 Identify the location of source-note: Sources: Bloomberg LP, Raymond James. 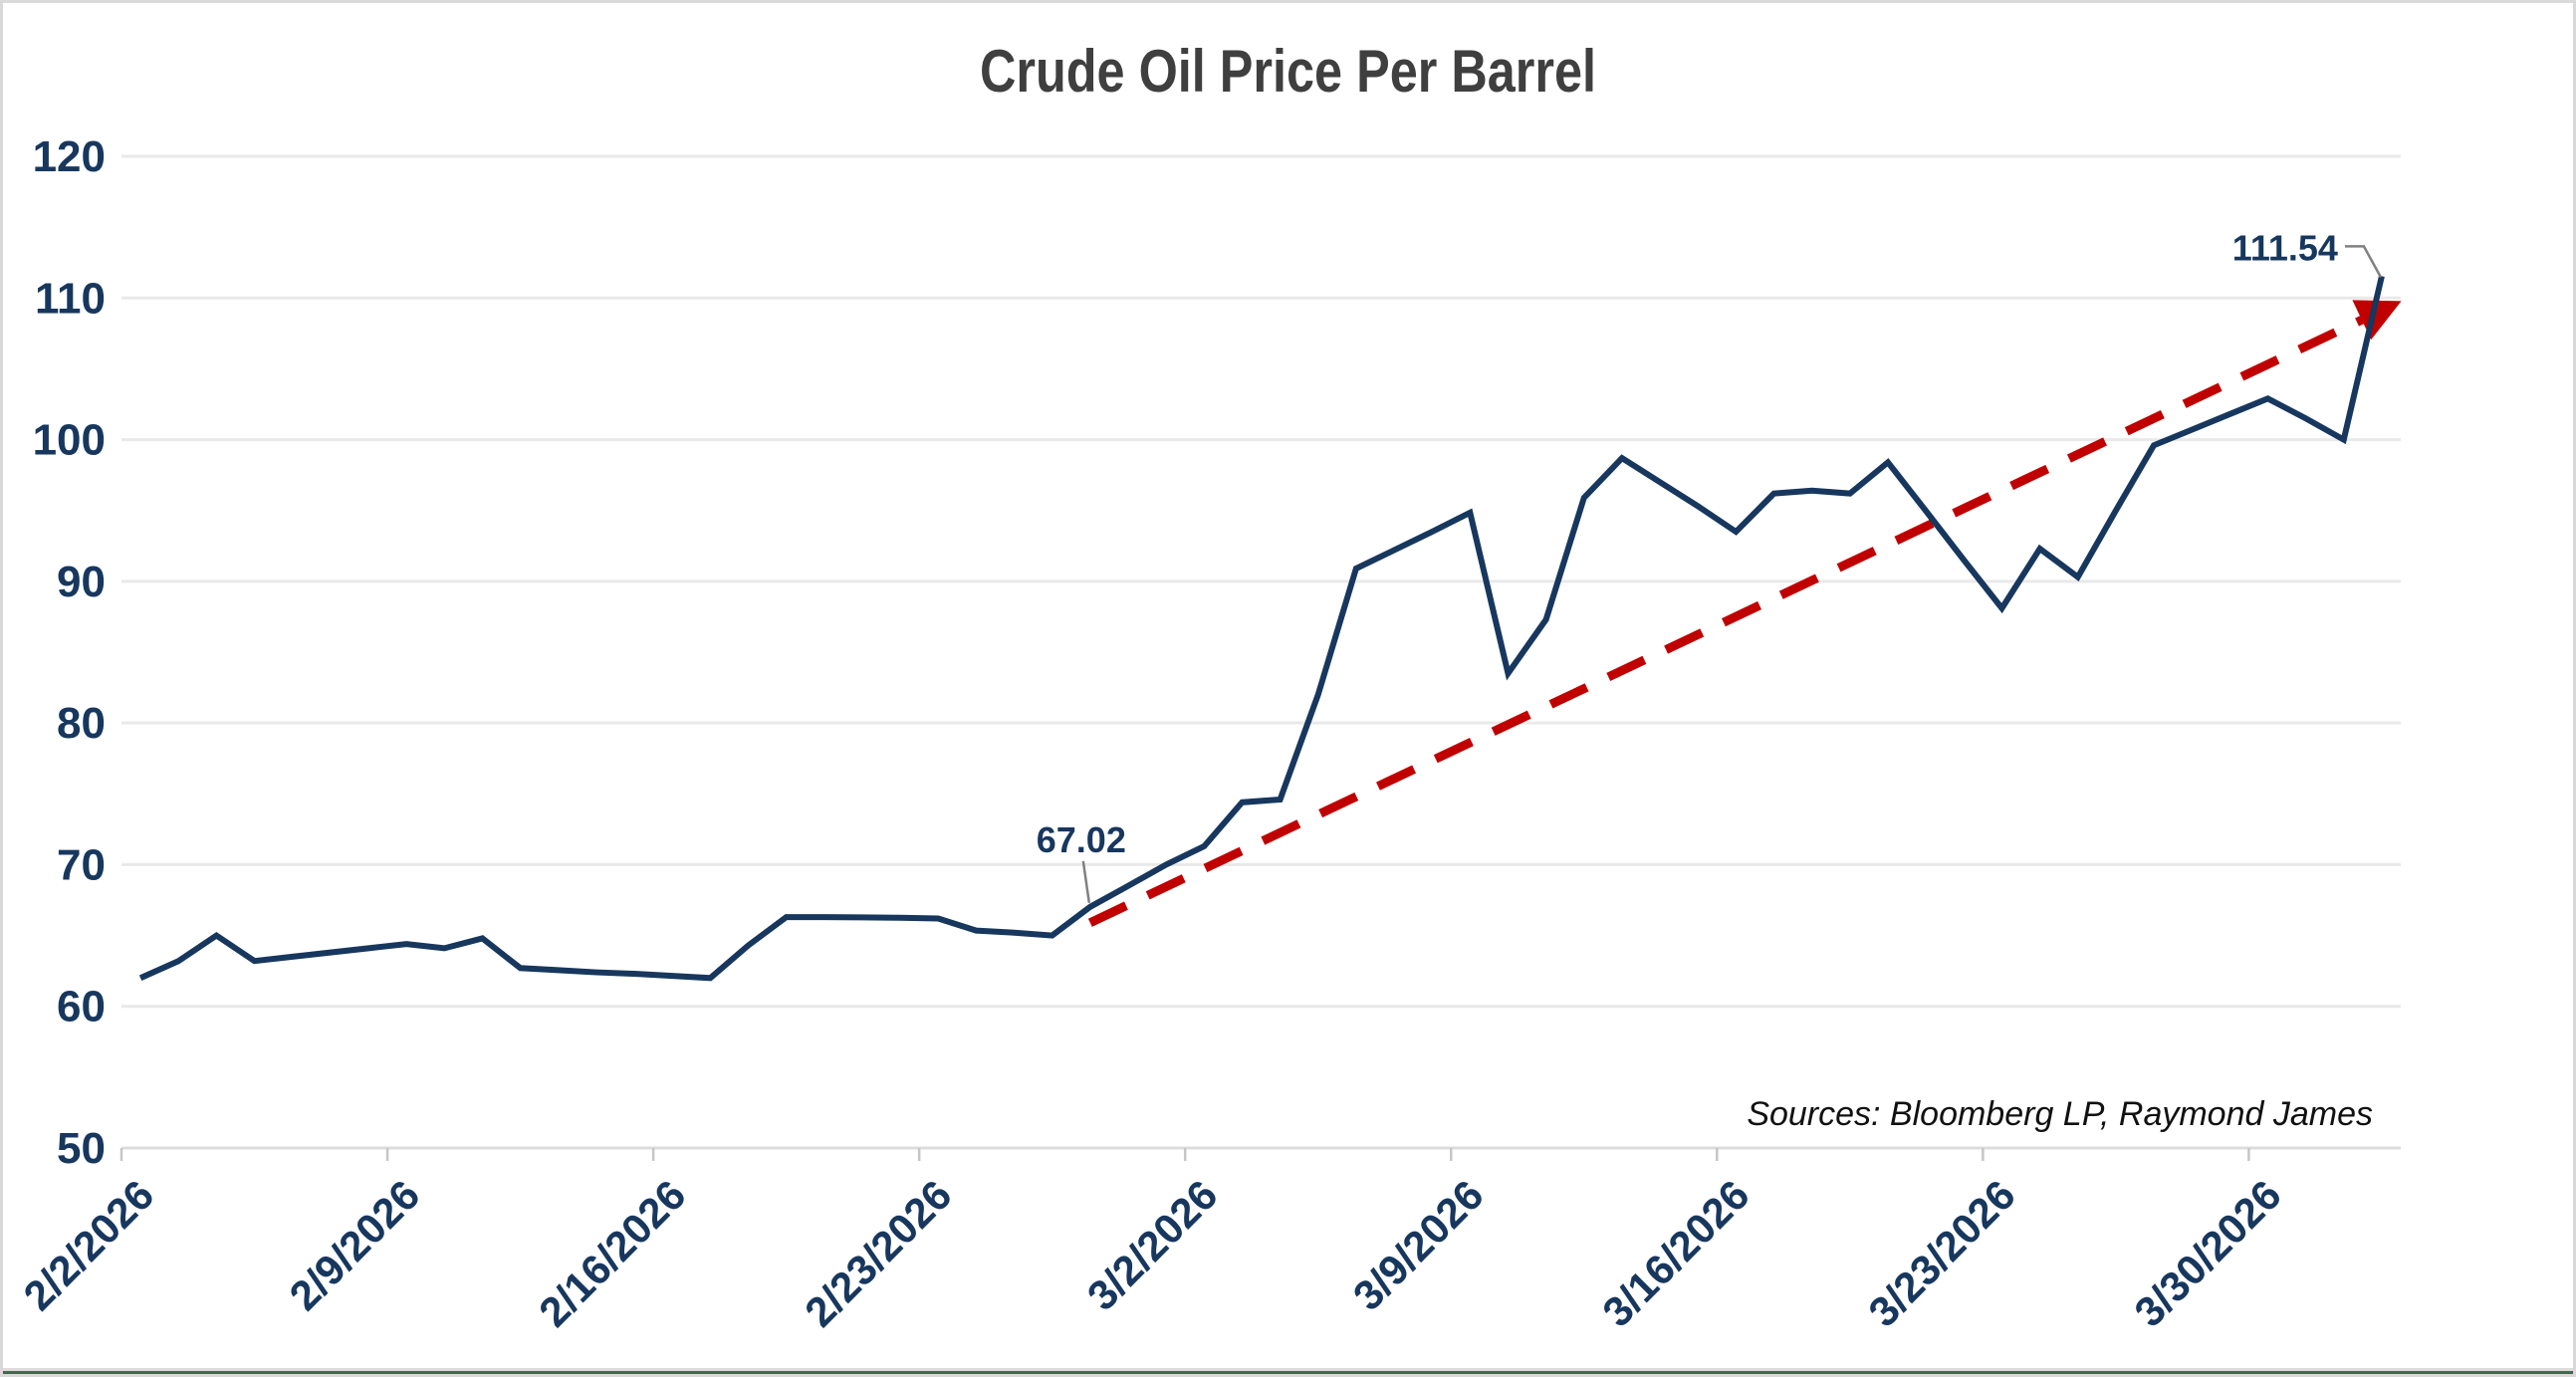
(2060, 1114).